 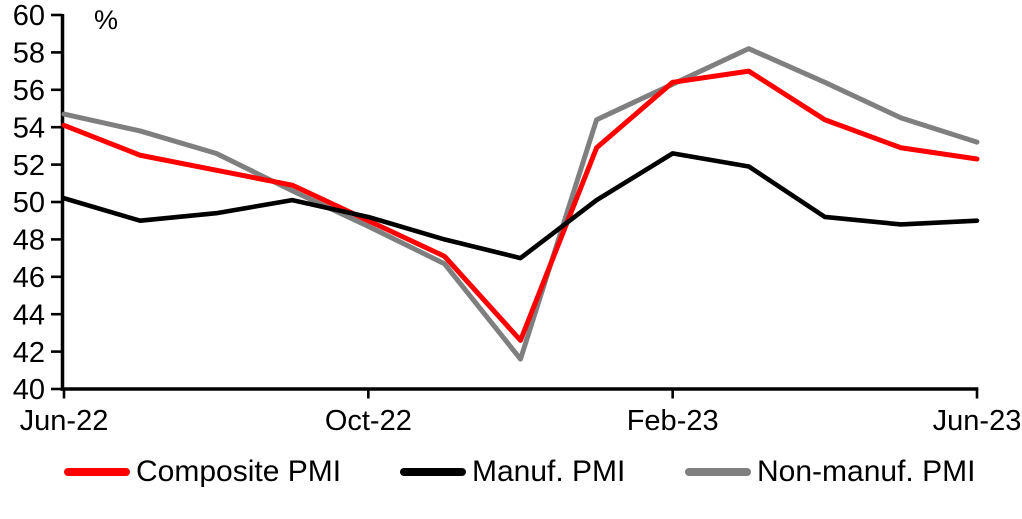 I want to click on y-tick-label: 44, so click(x=29, y=315).